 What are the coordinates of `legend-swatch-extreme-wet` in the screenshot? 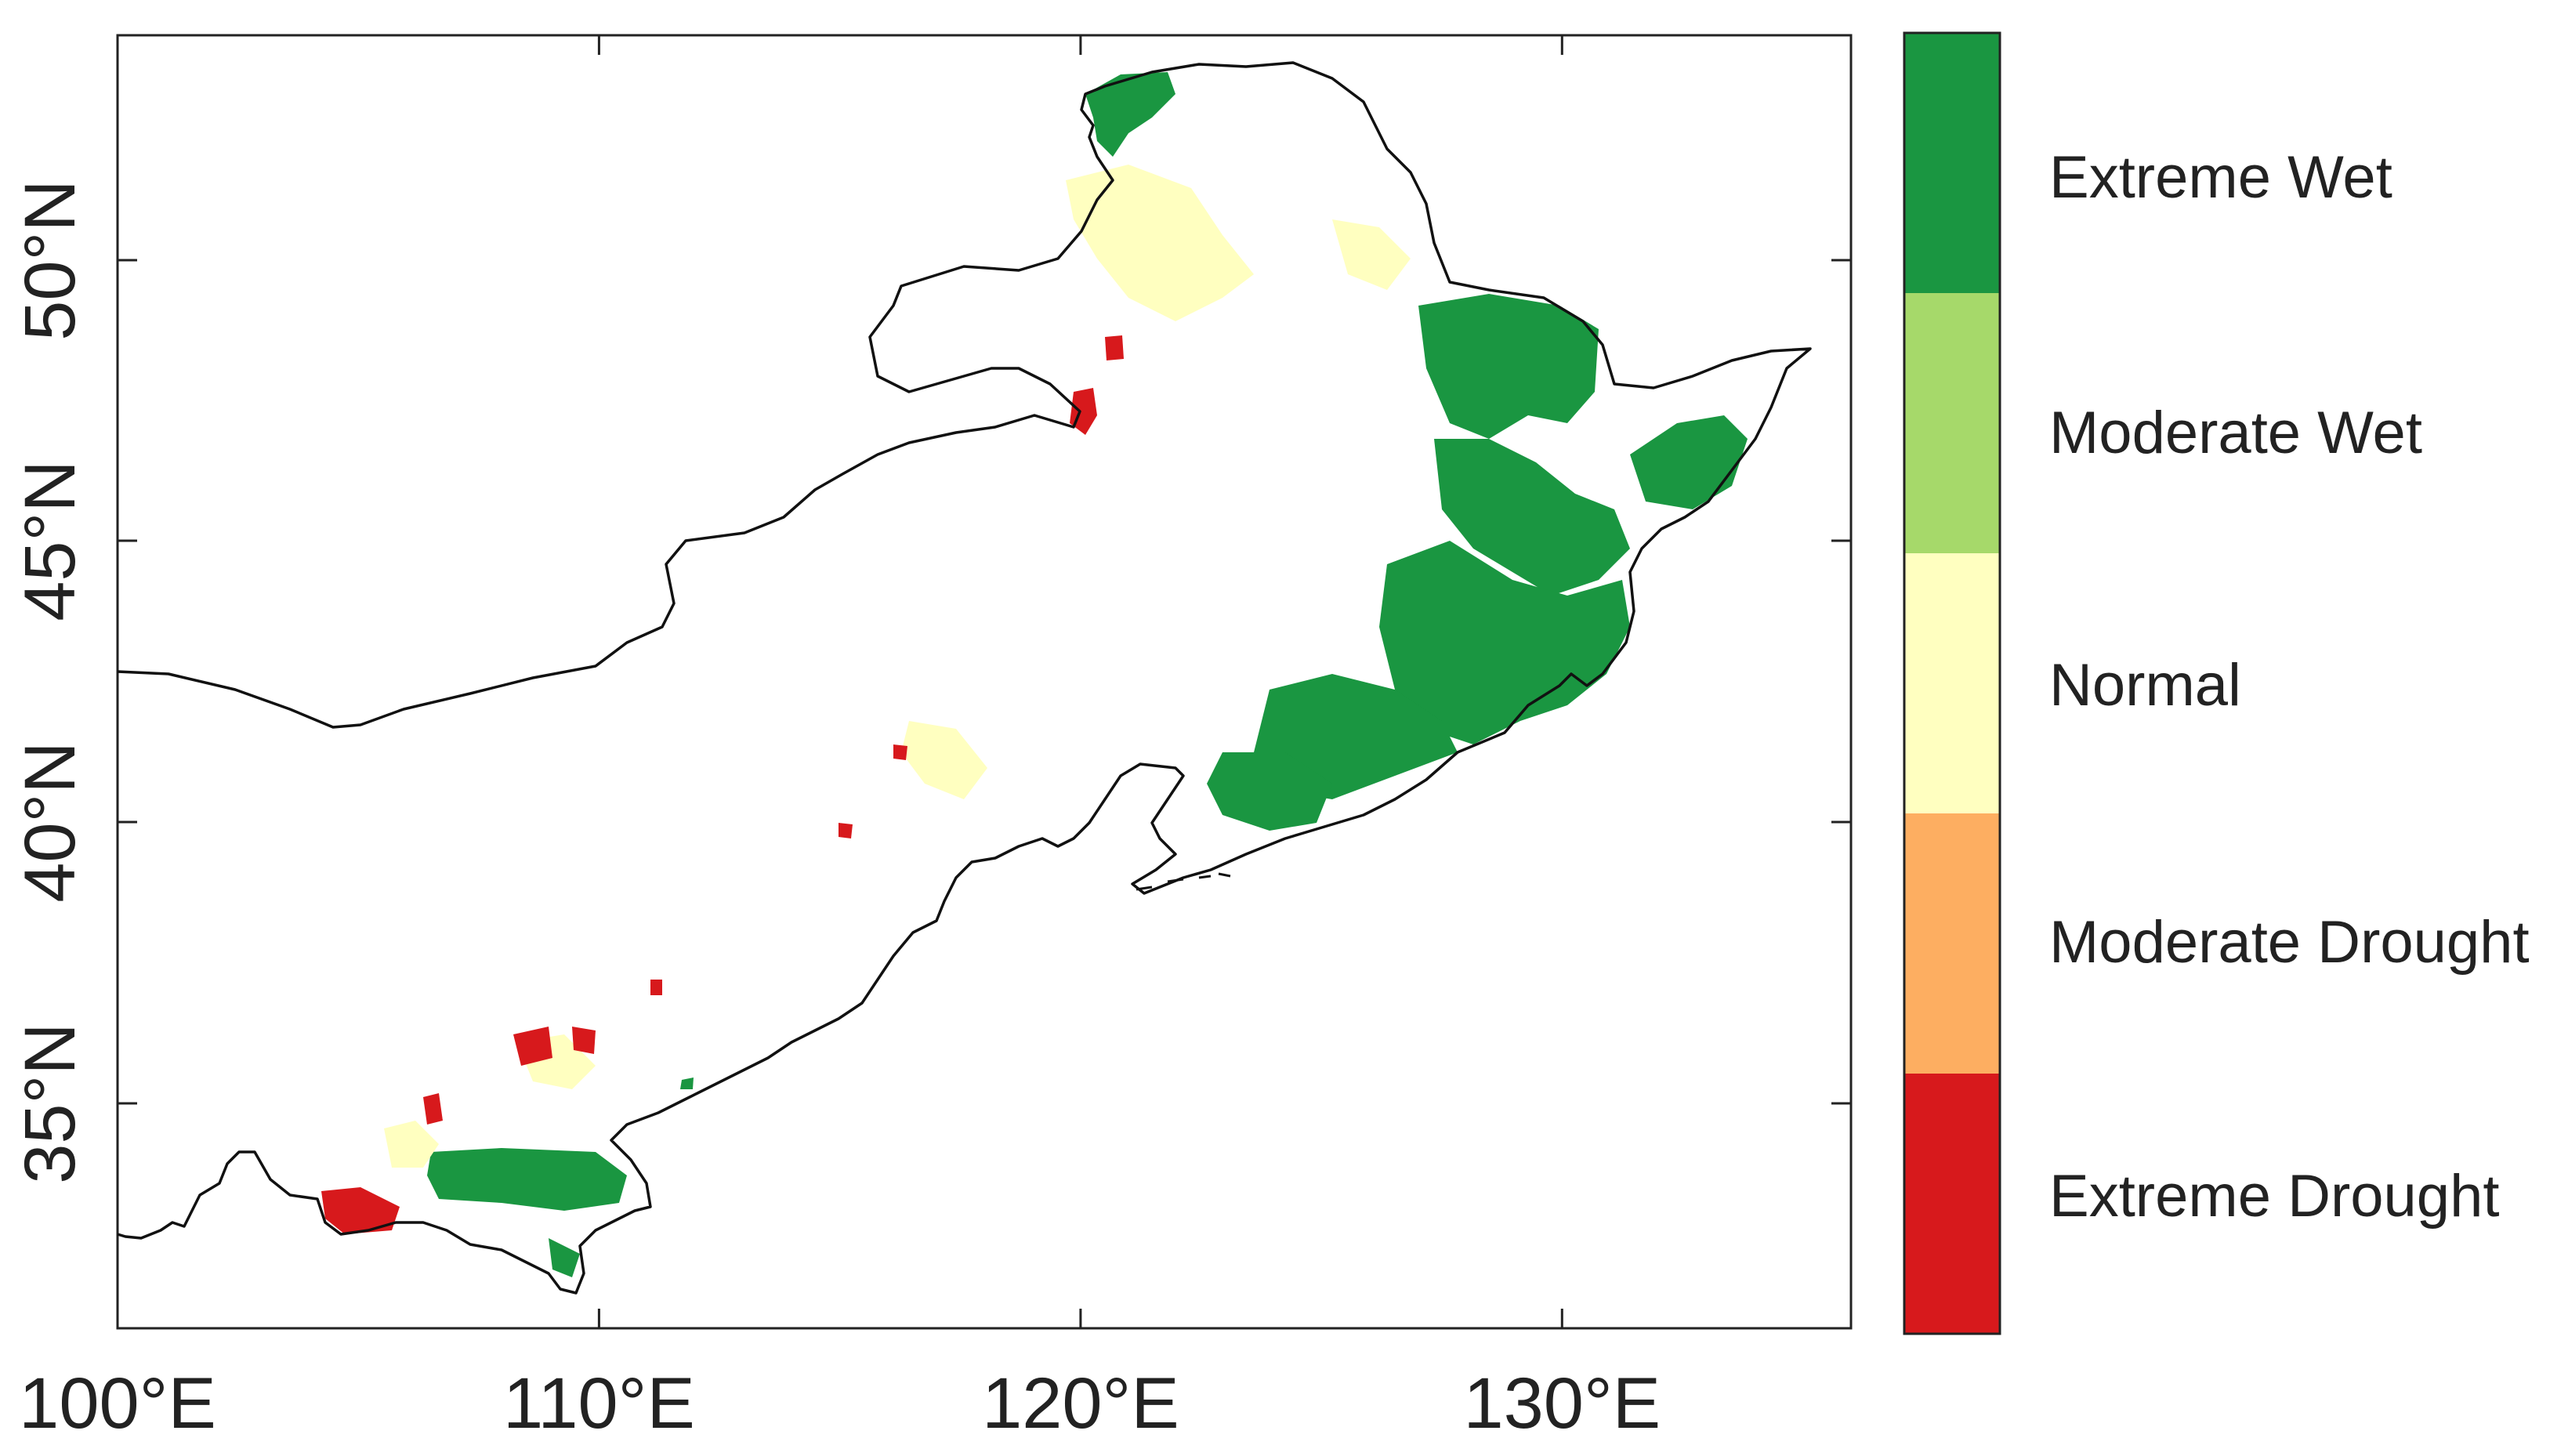 It's located at (1952, 163).